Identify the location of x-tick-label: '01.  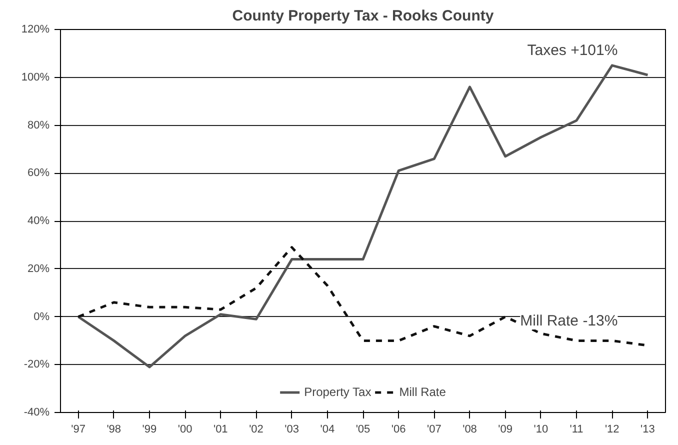
(220, 430).